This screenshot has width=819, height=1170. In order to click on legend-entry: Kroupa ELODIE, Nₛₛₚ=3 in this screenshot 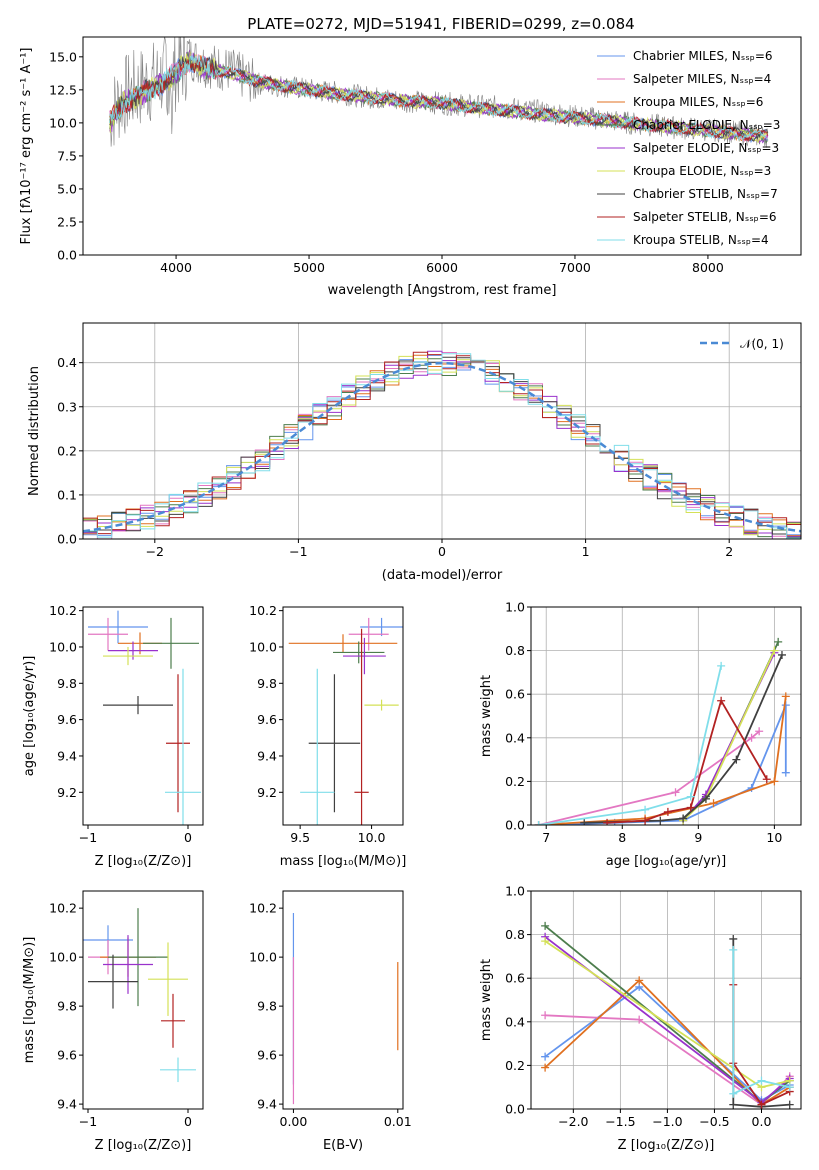, I will do `click(702, 171)`.